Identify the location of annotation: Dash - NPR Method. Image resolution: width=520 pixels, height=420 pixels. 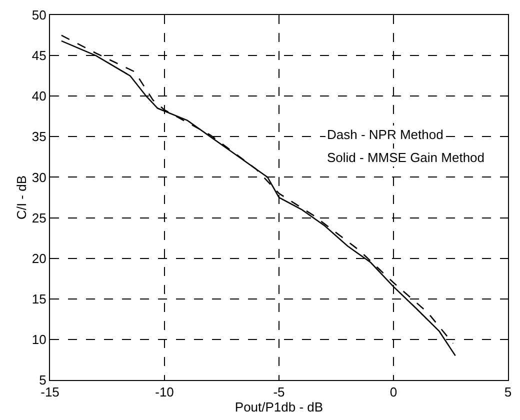
(385, 134).